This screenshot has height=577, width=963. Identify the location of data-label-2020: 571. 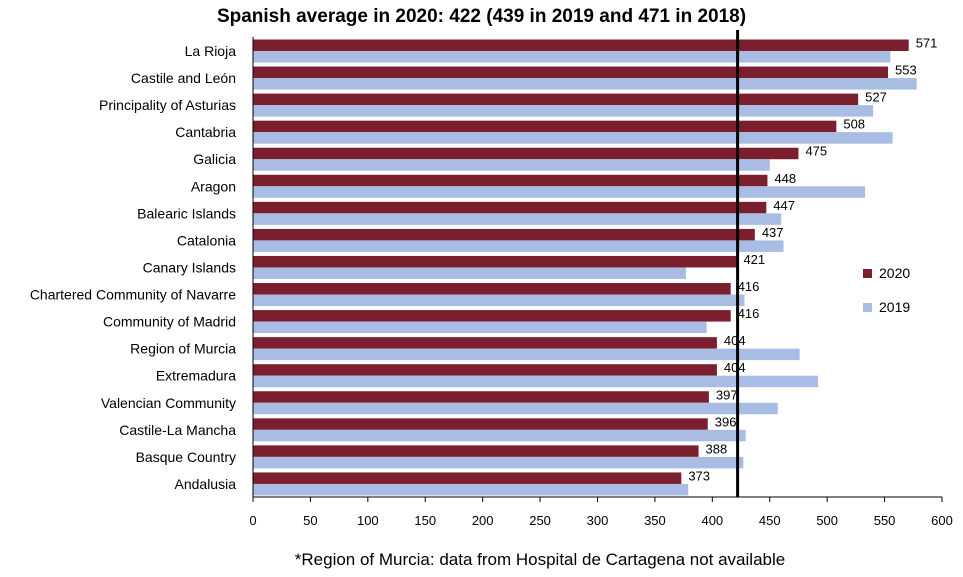
(927, 43).